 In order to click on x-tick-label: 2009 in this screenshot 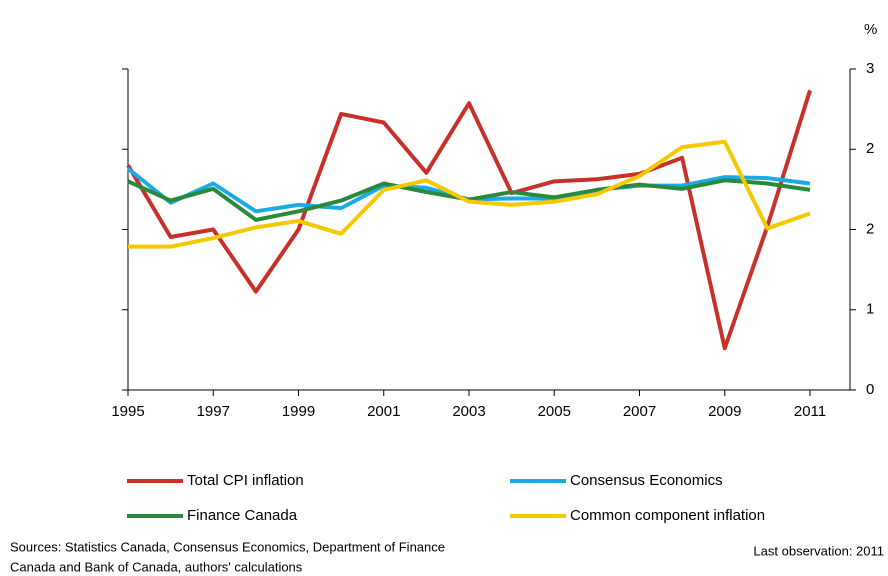, I will do `click(724, 411)`.